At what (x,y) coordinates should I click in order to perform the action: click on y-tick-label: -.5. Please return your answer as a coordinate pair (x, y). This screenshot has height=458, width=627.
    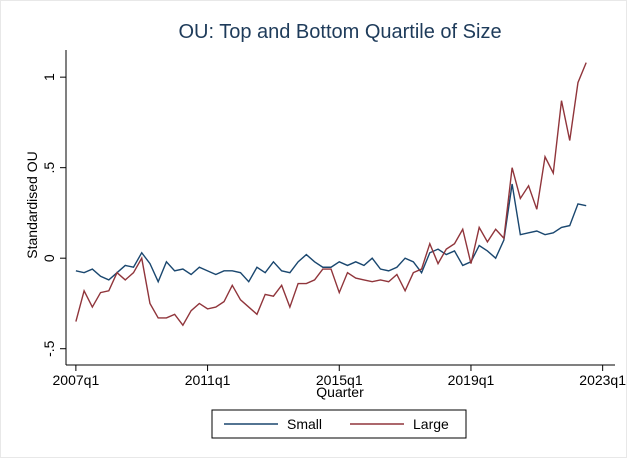
    Looking at the image, I should click on (49, 348).